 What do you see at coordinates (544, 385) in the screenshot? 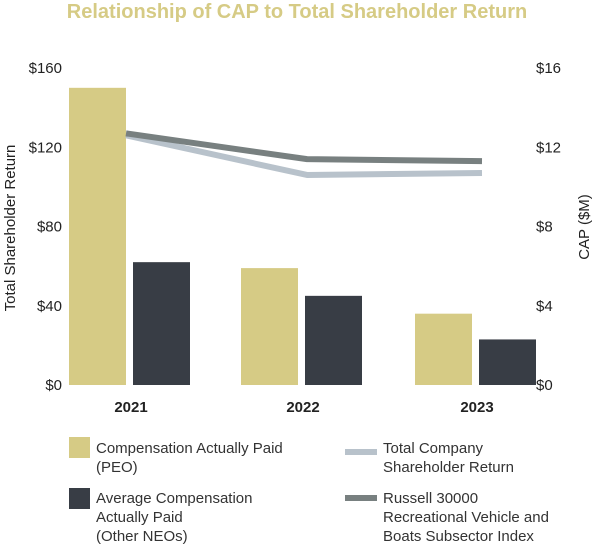
I see `right-tick-label: $0` at bounding box center [544, 385].